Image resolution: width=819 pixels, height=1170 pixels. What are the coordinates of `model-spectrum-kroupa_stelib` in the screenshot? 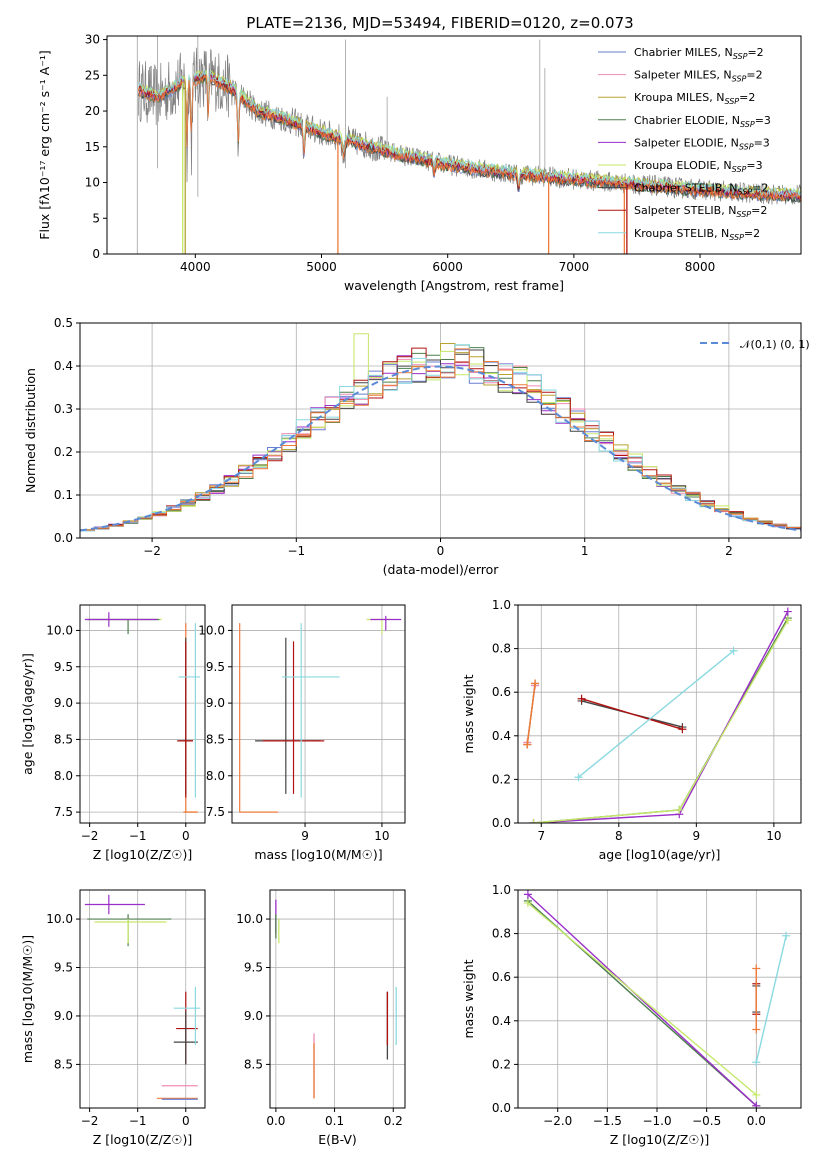 It's located at (469, 133).